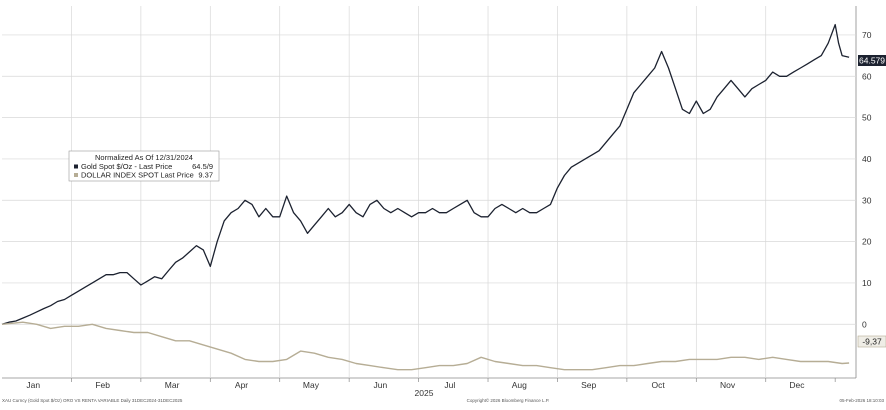  I want to click on legend-swatch-dollar, so click(76, 175).